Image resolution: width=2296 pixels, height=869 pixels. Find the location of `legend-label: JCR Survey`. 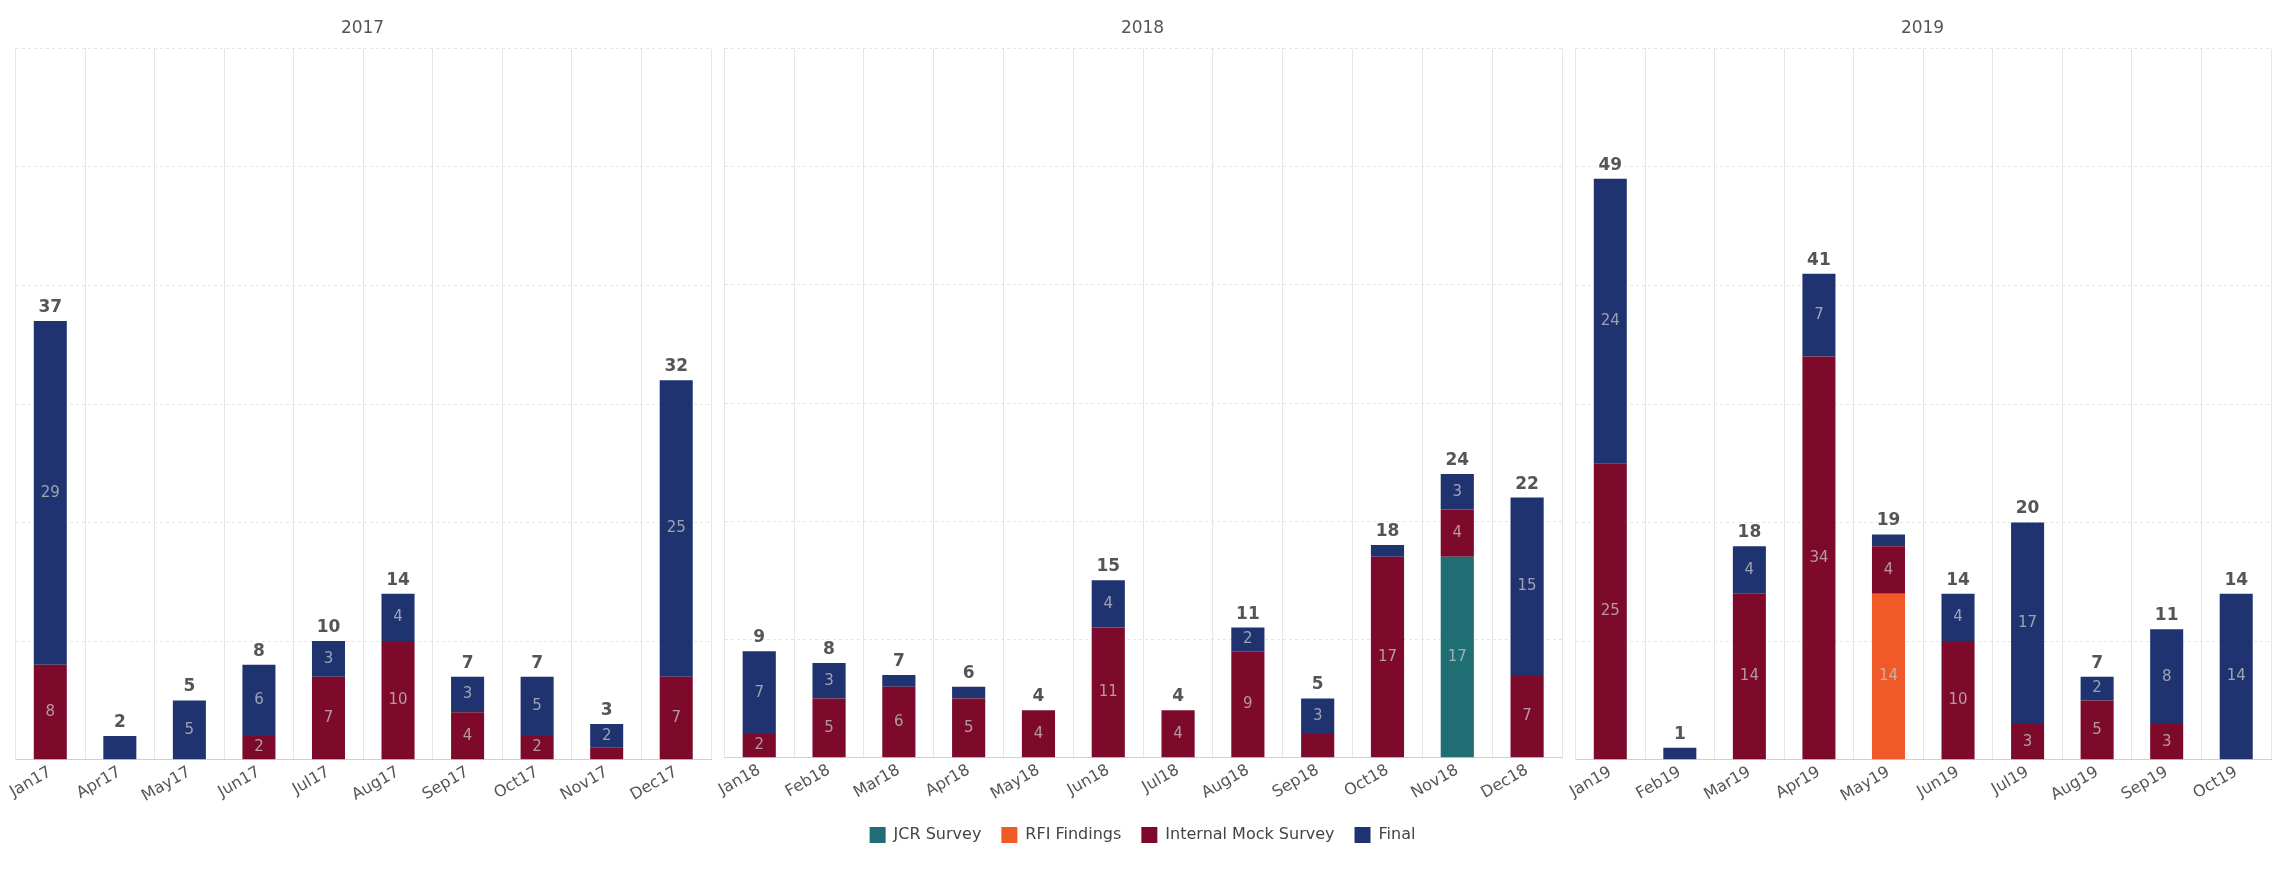

legend-label: JCR Survey is located at coordinates (937, 834).